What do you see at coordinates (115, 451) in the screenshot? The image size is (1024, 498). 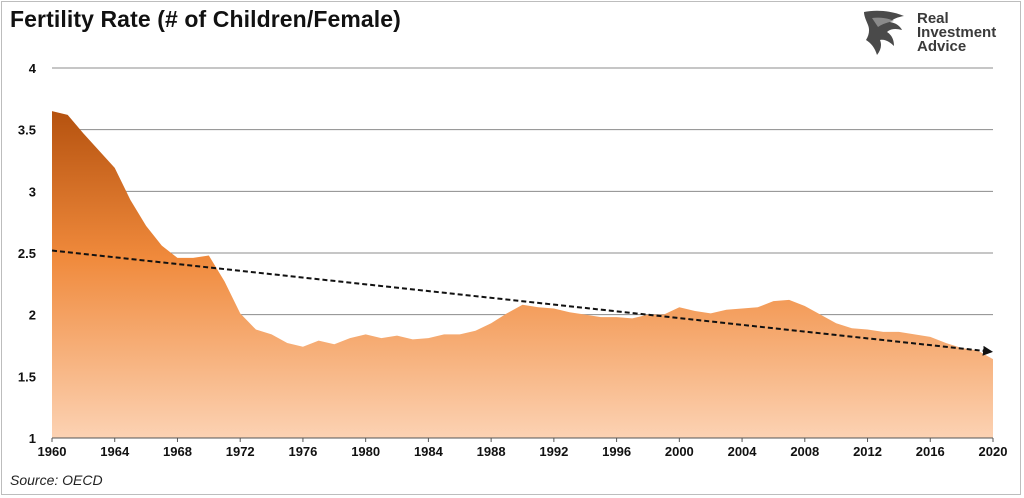 I see `x-tick-label: 1964` at bounding box center [115, 451].